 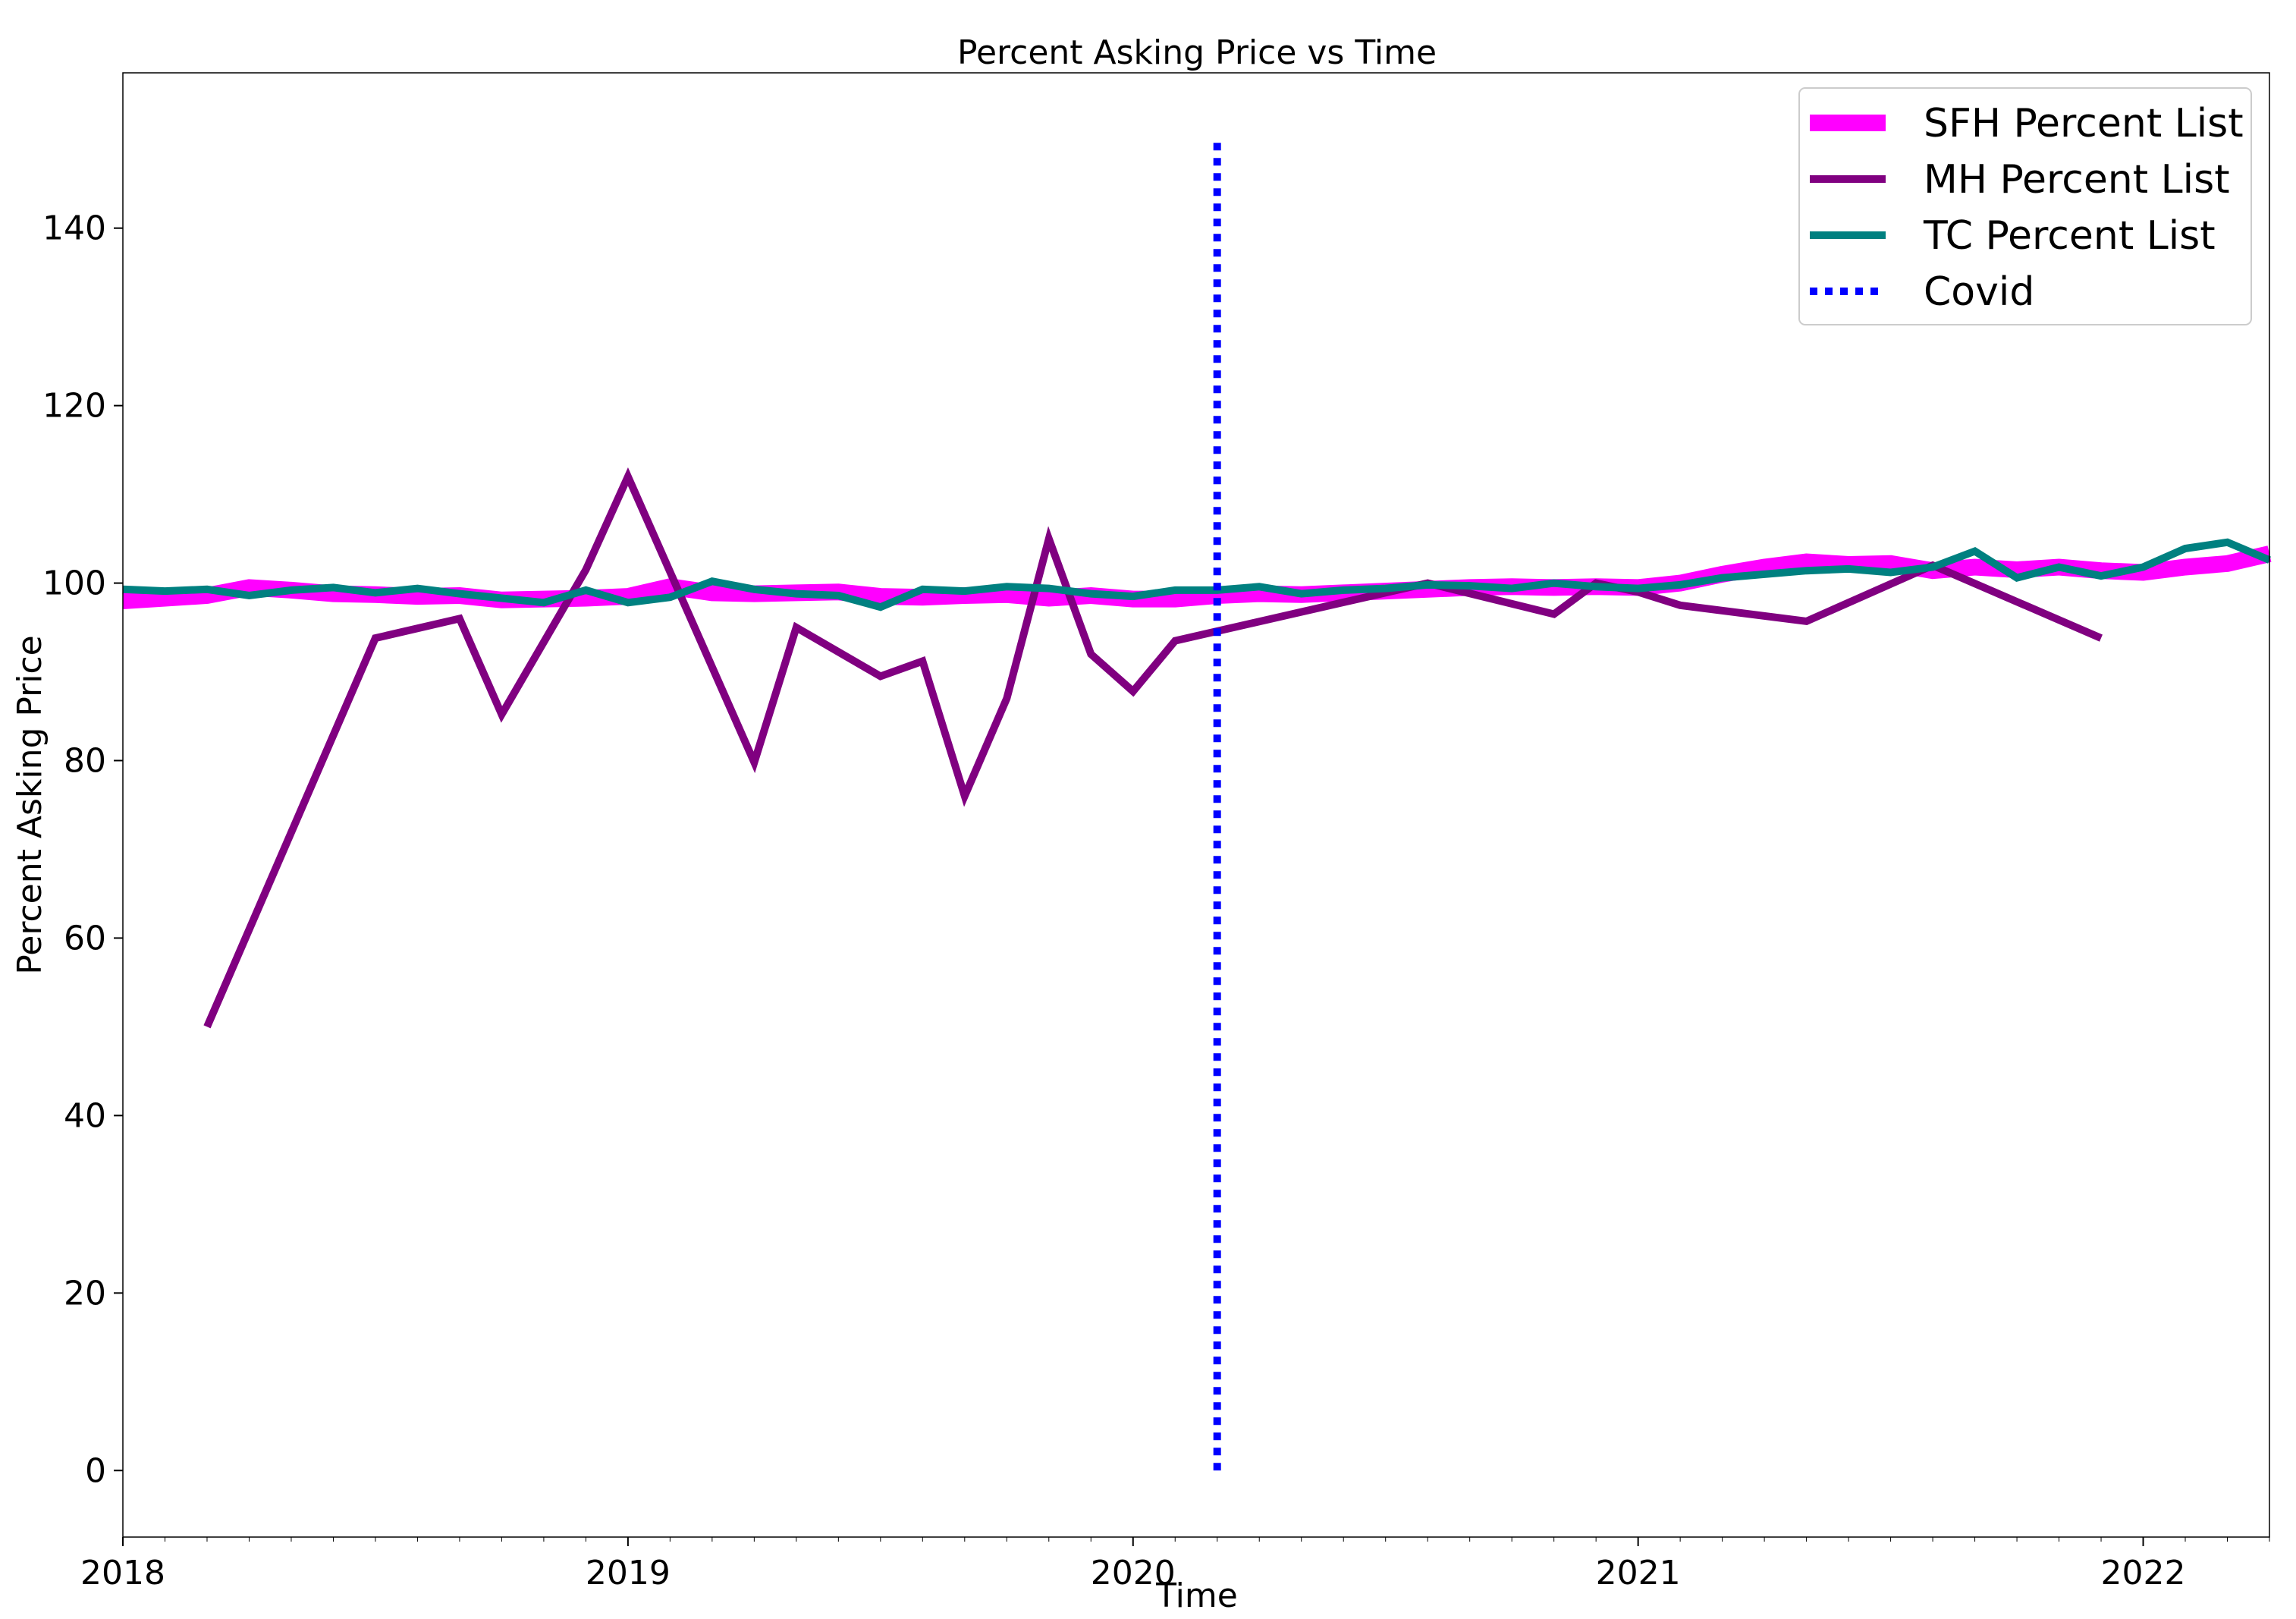 What do you see at coordinates (95, 1470) in the screenshot?
I see `y-tick-label: 0` at bounding box center [95, 1470].